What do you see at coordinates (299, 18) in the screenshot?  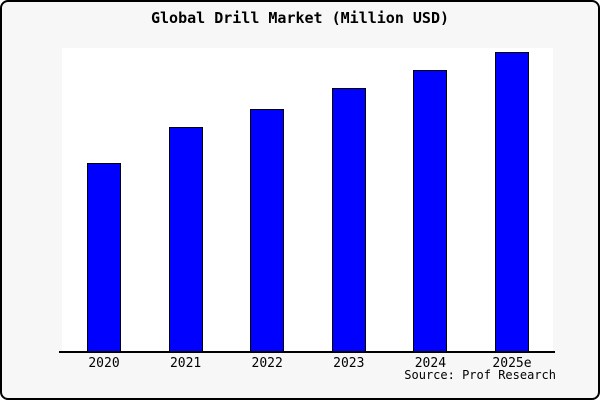 I see `chart-title: Global Drill Market (Million USD)` at bounding box center [299, 18].